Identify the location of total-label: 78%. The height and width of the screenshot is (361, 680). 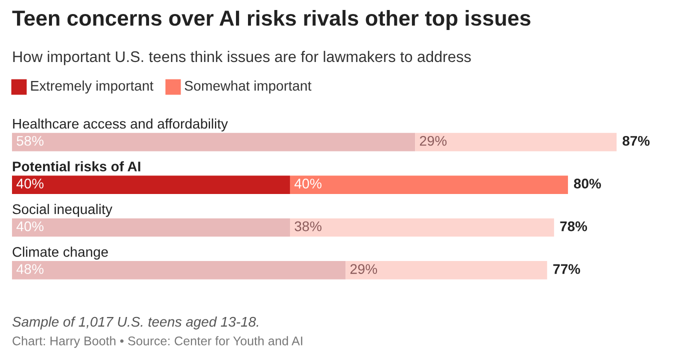
(574, 226).